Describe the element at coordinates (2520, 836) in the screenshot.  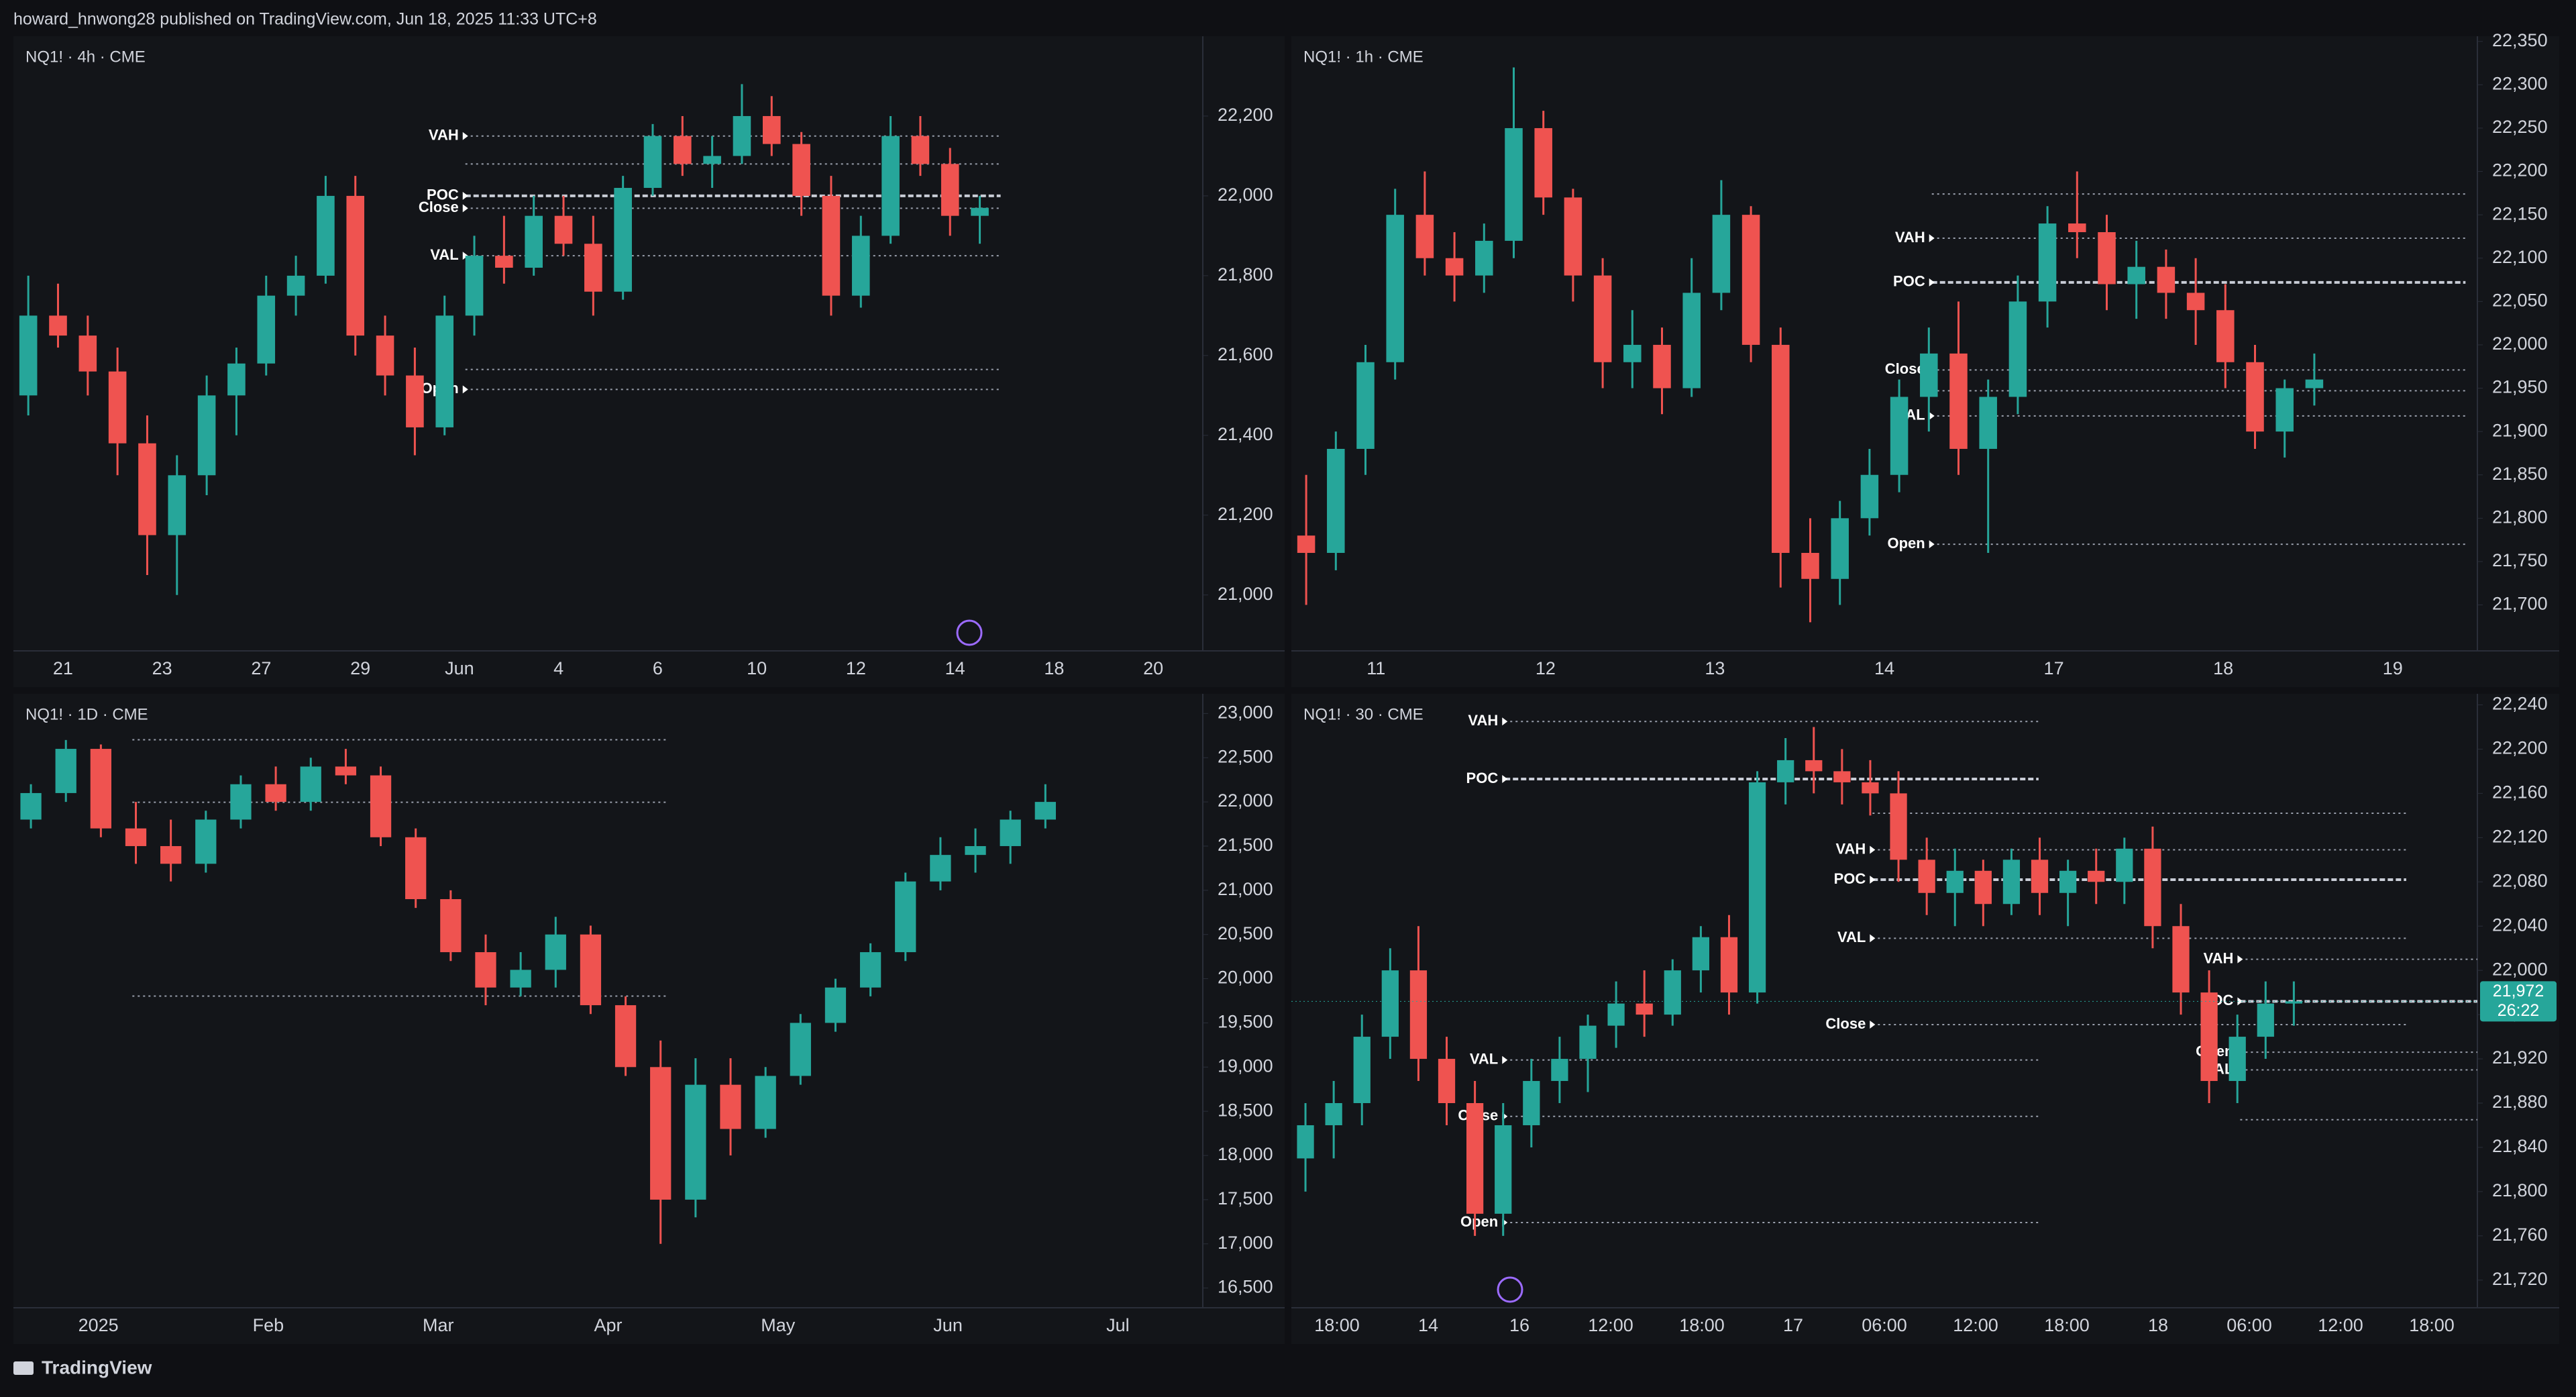
I see `y-tick-label: 22,120` at that location.